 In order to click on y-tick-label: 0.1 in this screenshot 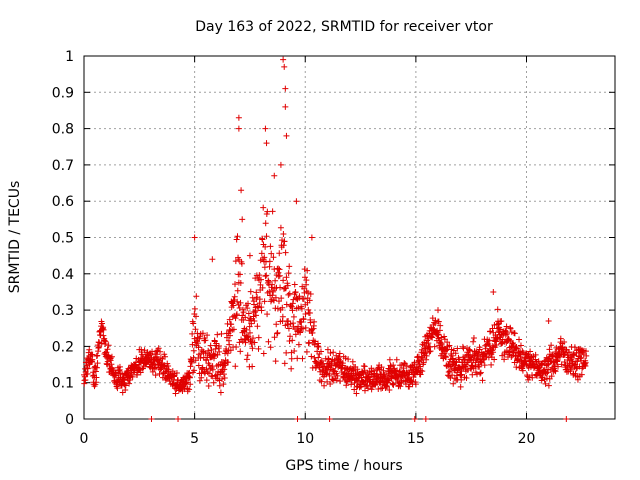, I will do `click(63, 384)`.